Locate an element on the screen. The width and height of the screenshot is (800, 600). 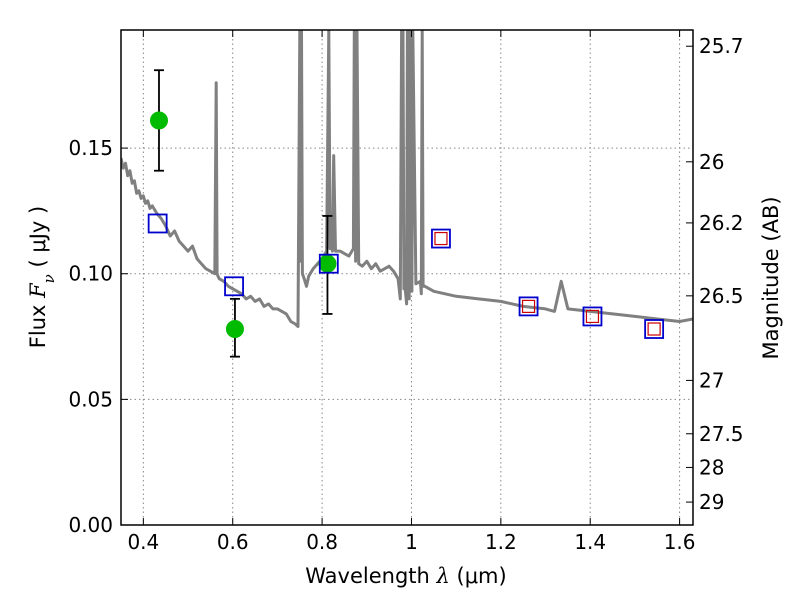
x-tick-label: 1 is located at coordinates (411, 542).